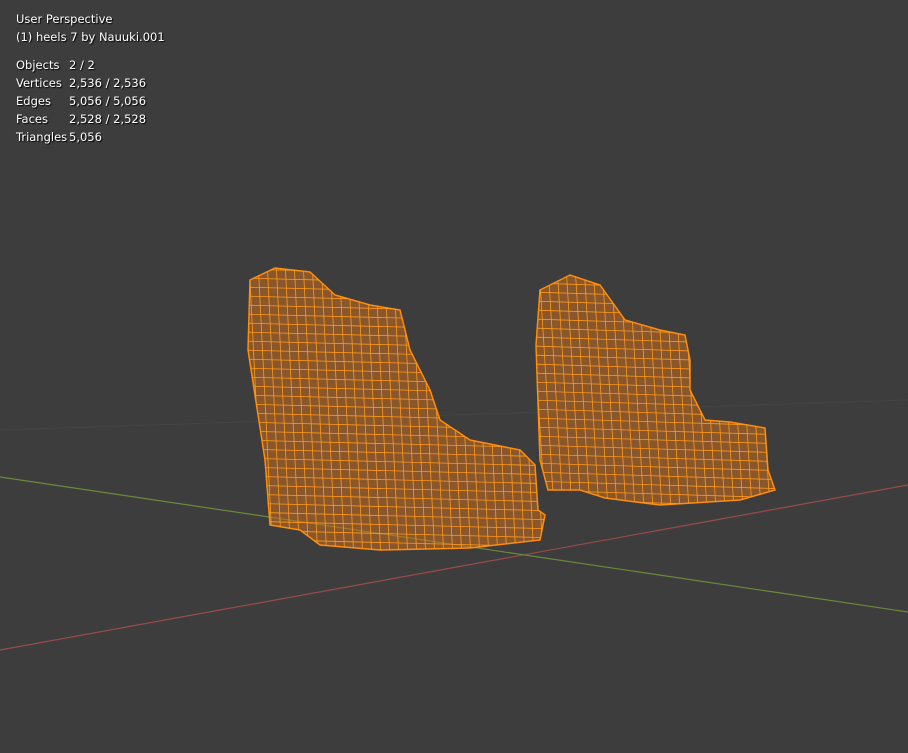 Image resolution: width=908 pixels, height=753 pixels. I want to click on stat-objects: Objects 2 / 2, so click(55, 65).